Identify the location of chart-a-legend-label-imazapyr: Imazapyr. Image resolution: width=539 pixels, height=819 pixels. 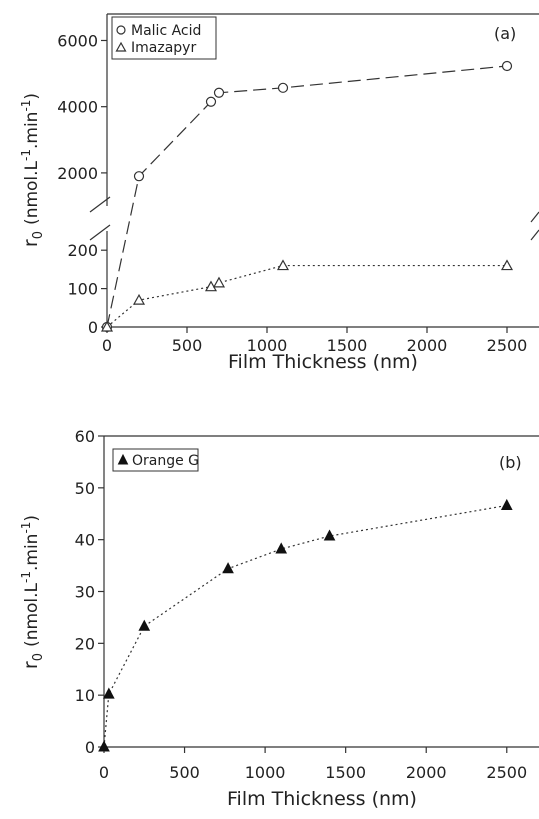
(163, 48).